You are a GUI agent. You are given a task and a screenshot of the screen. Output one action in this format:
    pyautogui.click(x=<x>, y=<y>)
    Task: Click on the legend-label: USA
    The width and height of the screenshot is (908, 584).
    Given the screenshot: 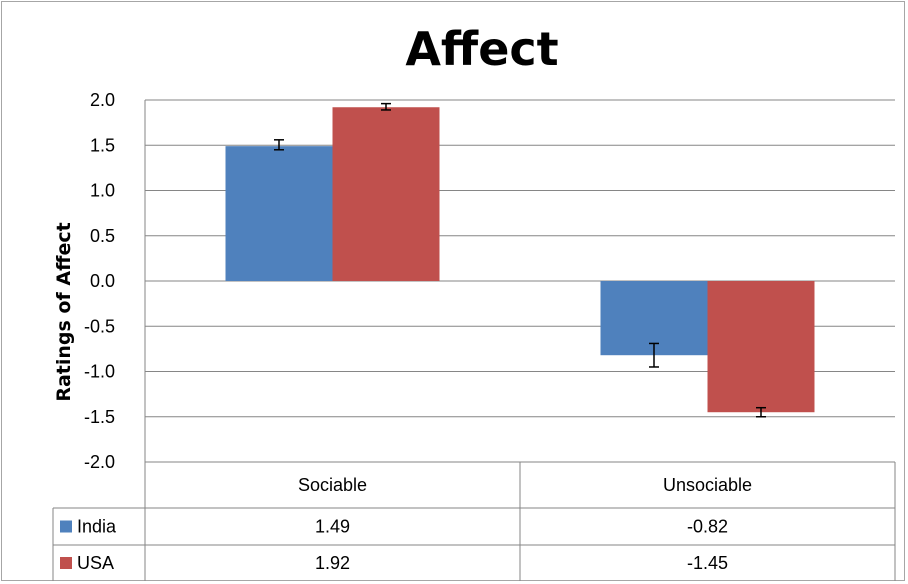 What is the action you would take?
    pyautogui.click(x=95, y=563)
    